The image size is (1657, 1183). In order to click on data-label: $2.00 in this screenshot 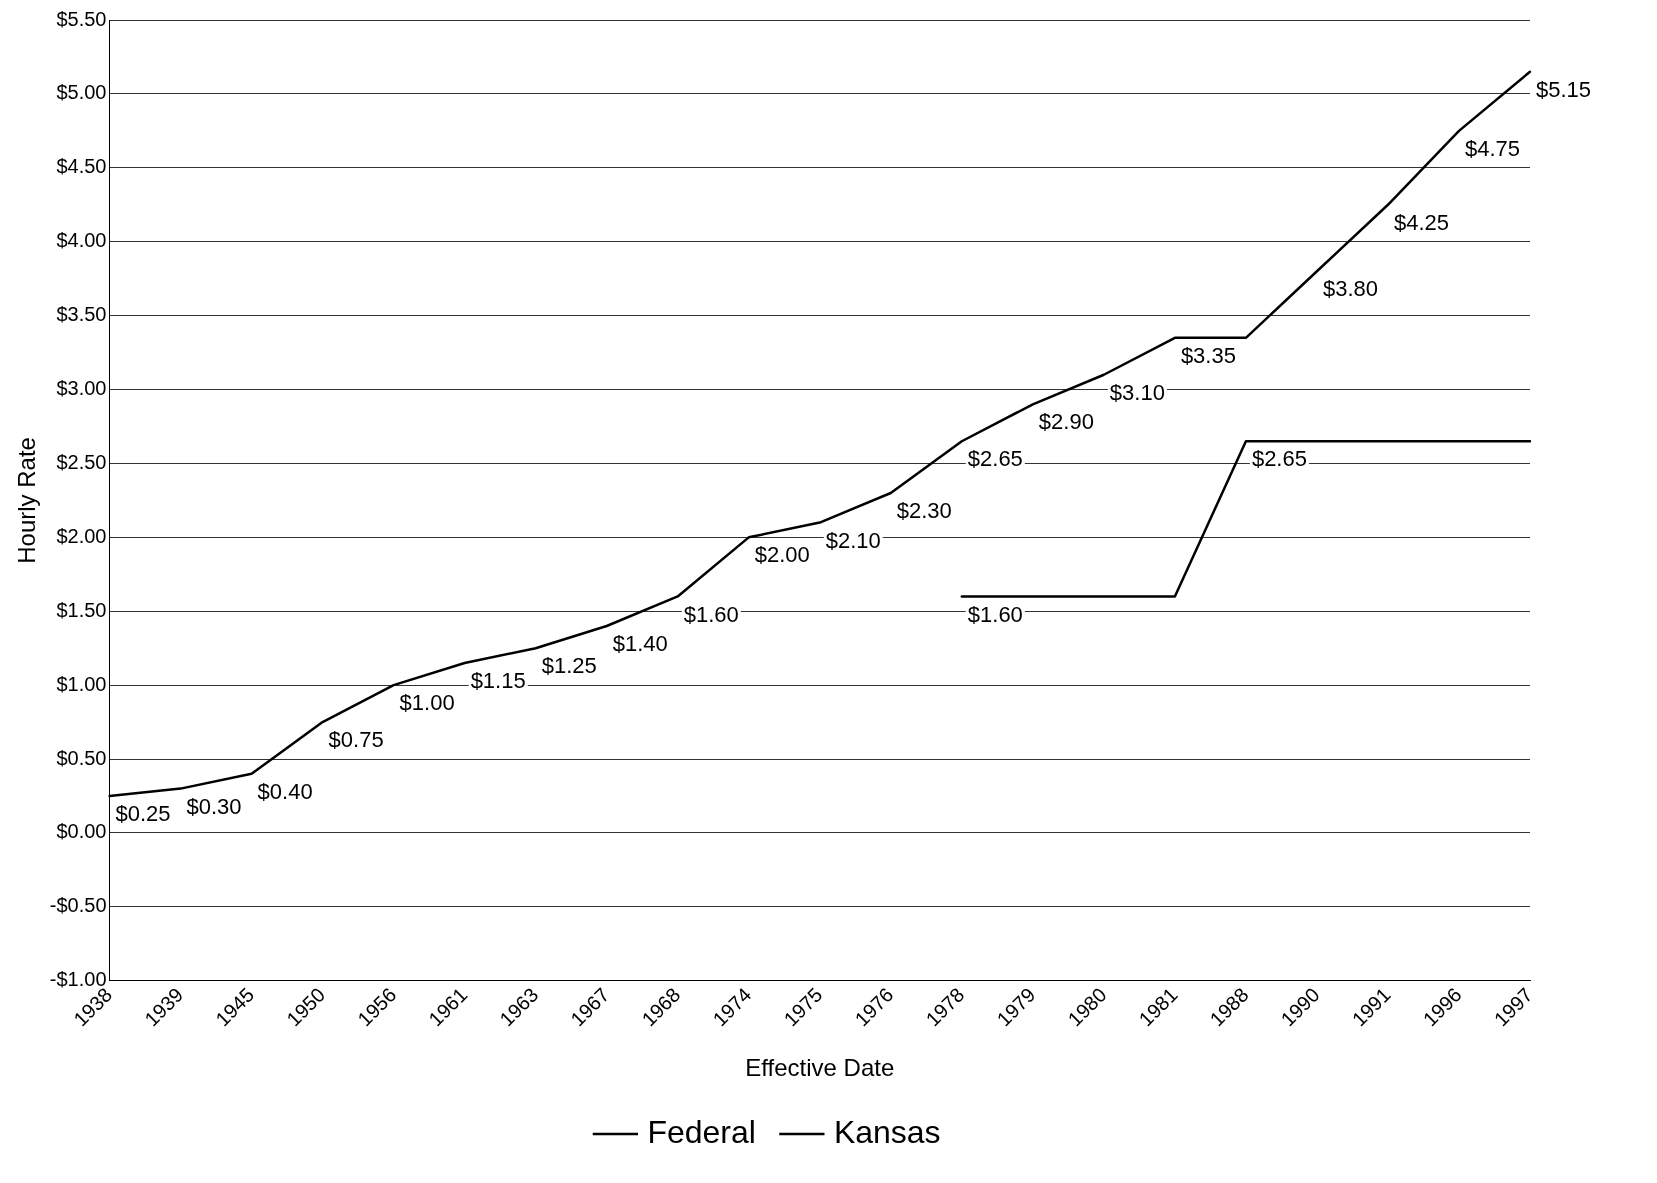, I will do `click(782, 555)`.